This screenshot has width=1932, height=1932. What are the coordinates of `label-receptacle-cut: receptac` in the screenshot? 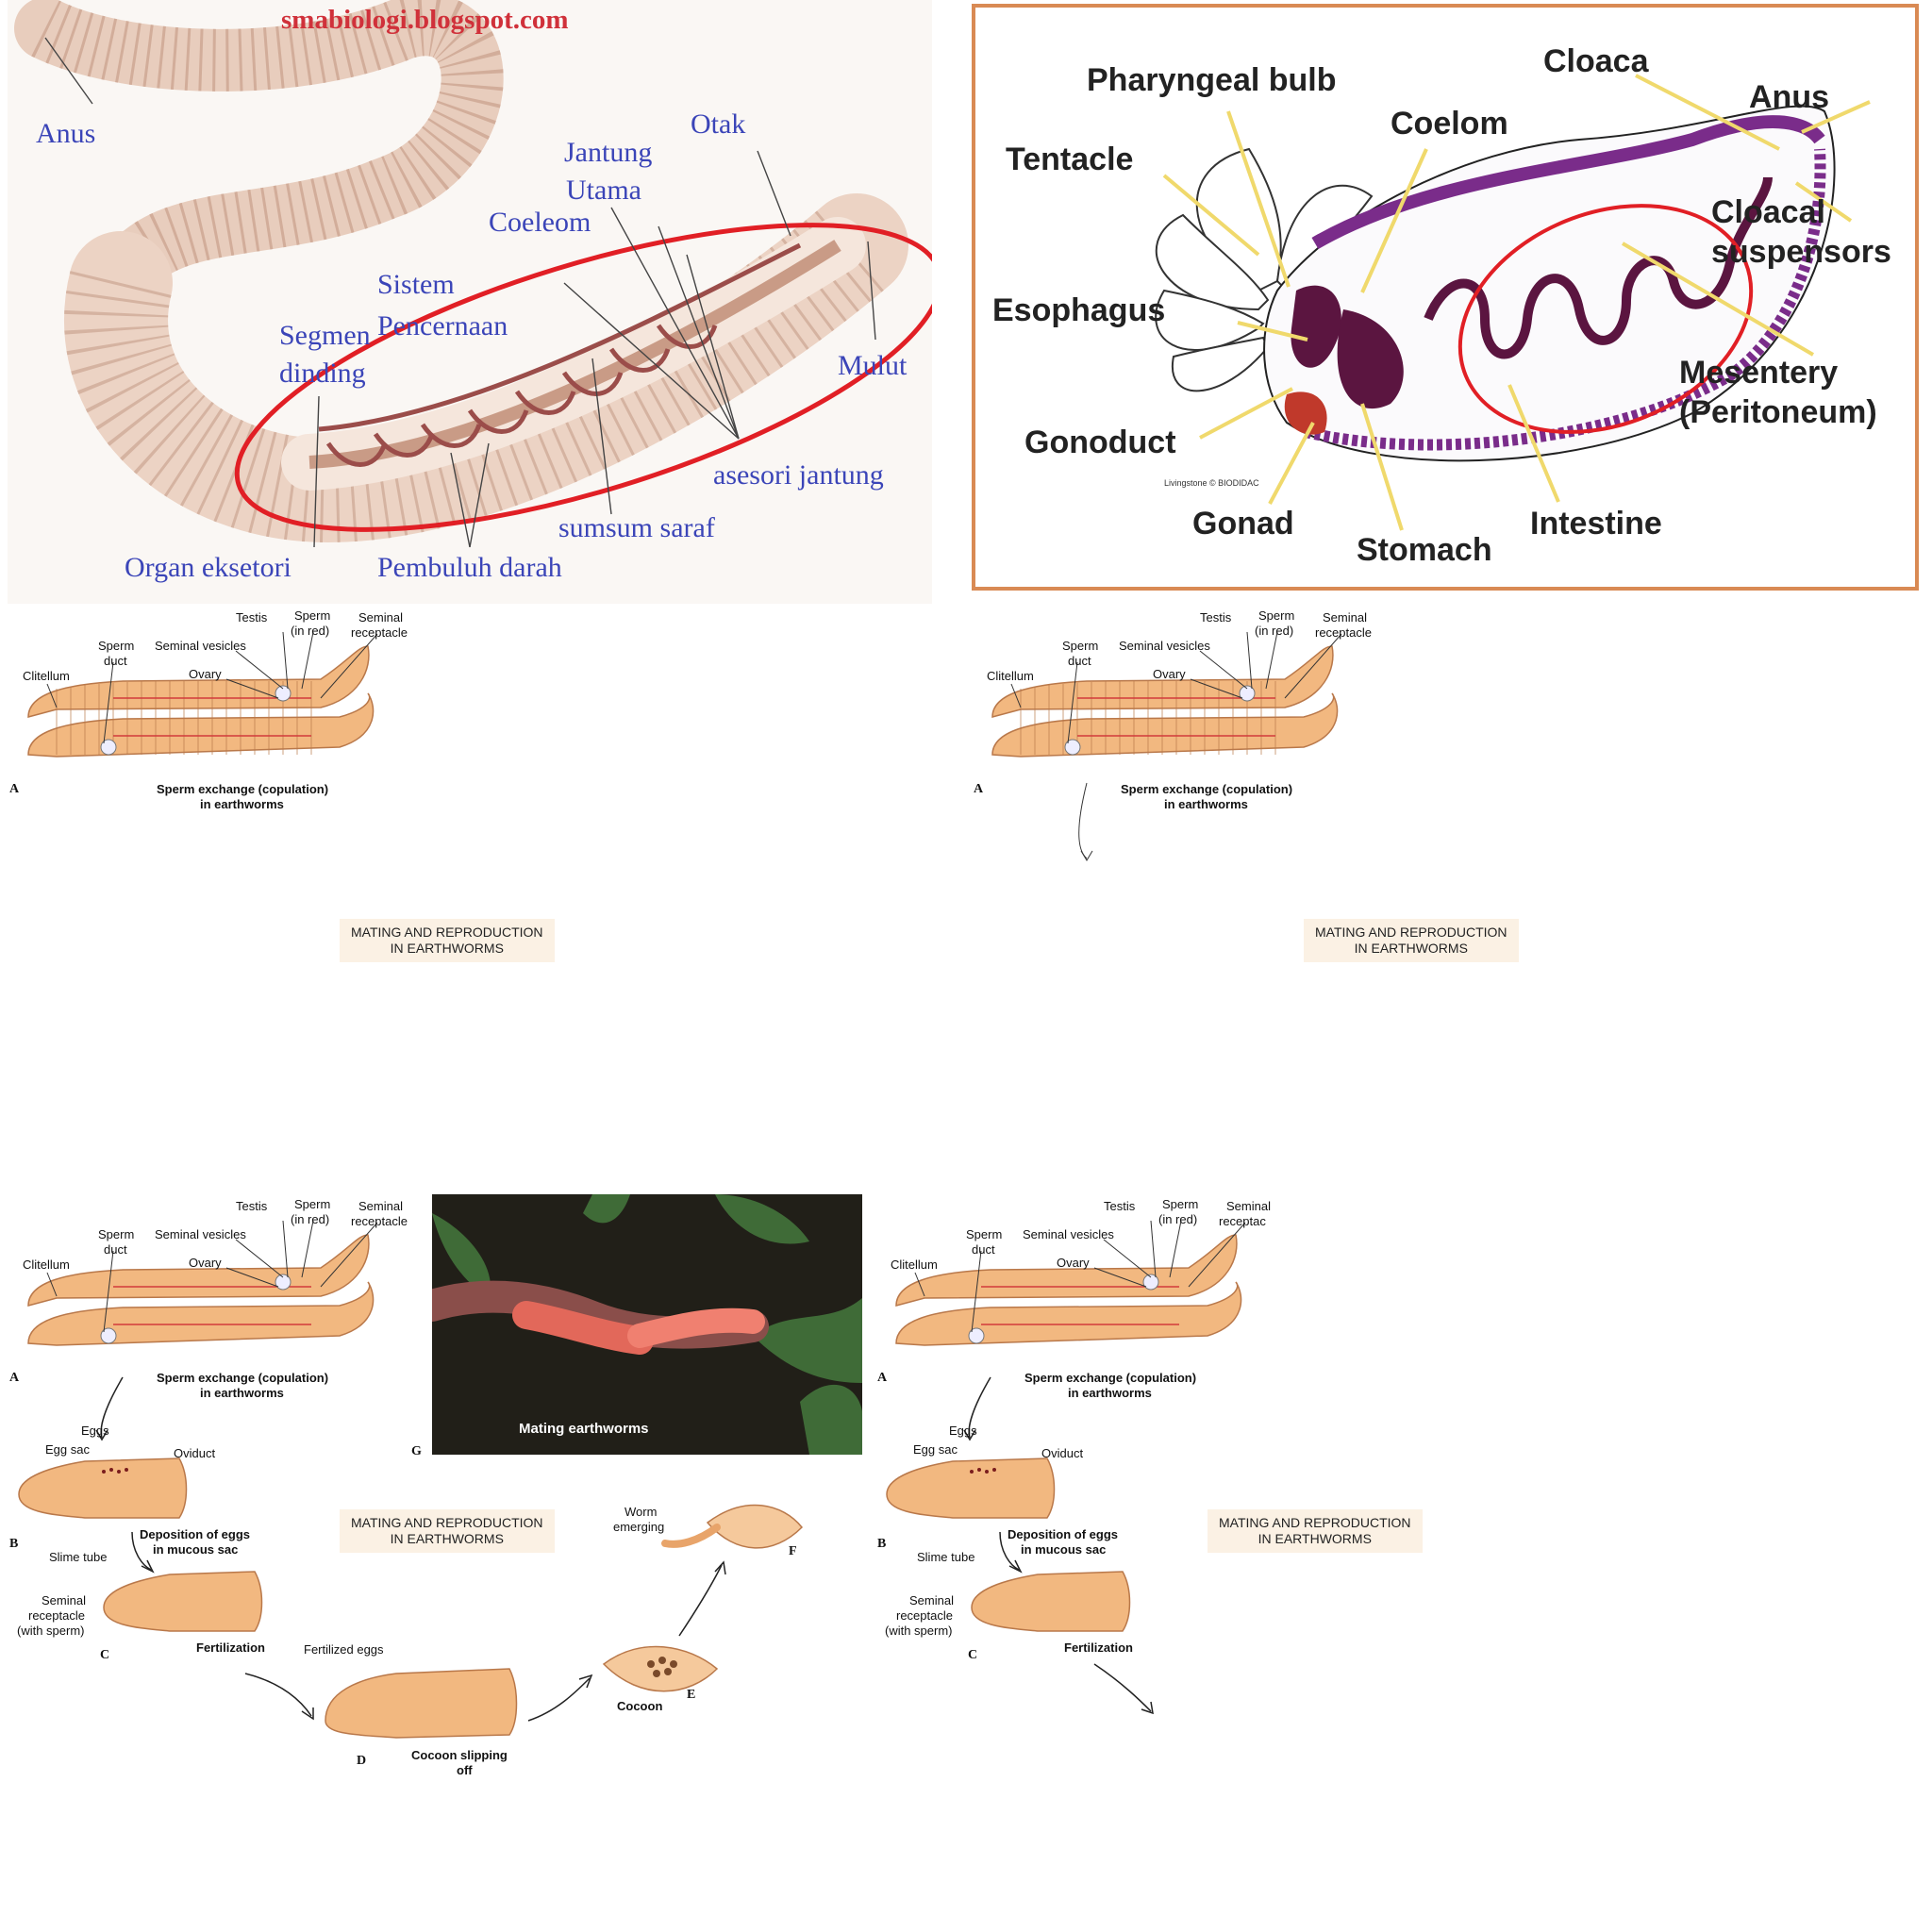 It's located at (1243, 1221).